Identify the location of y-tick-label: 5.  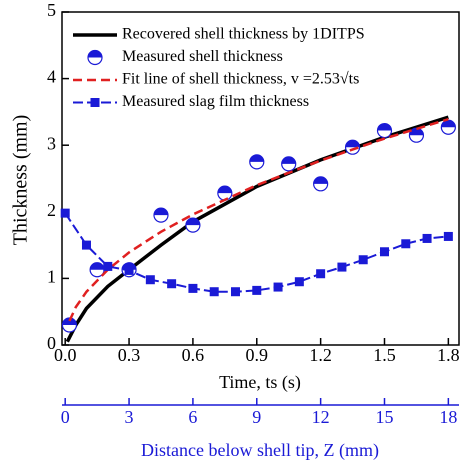
(51, 10).